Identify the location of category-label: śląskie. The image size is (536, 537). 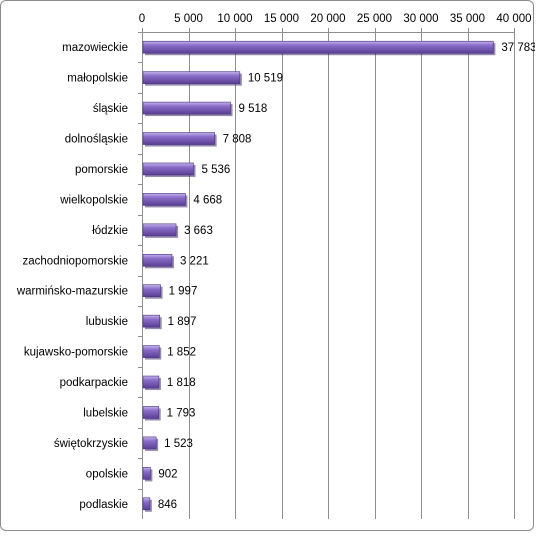
(110, 109).